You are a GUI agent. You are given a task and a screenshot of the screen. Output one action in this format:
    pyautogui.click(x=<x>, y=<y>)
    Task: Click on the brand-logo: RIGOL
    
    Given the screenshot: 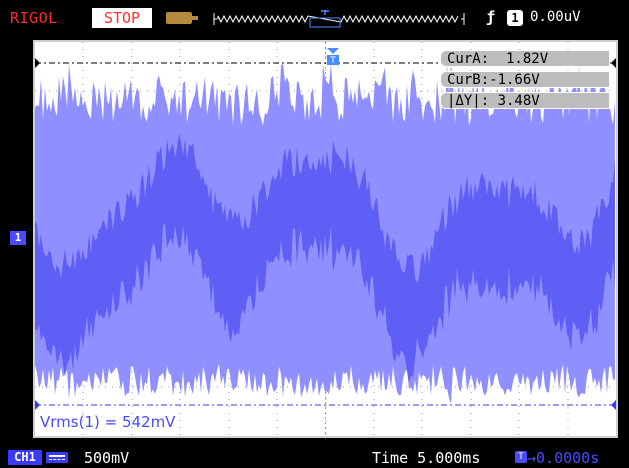 What is the action you would take?
    pyautogui.click(x=34, y=18)
    